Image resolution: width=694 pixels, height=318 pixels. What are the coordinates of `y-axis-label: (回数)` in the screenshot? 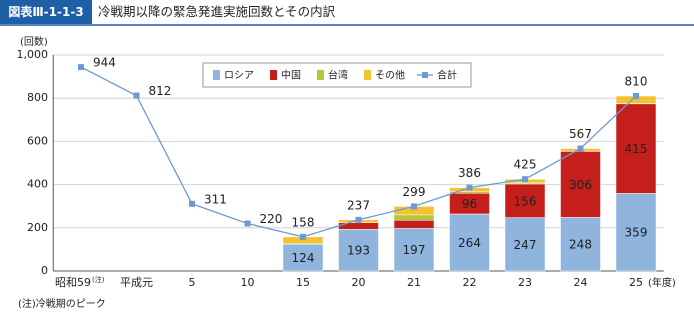 It's located at (34, 41).